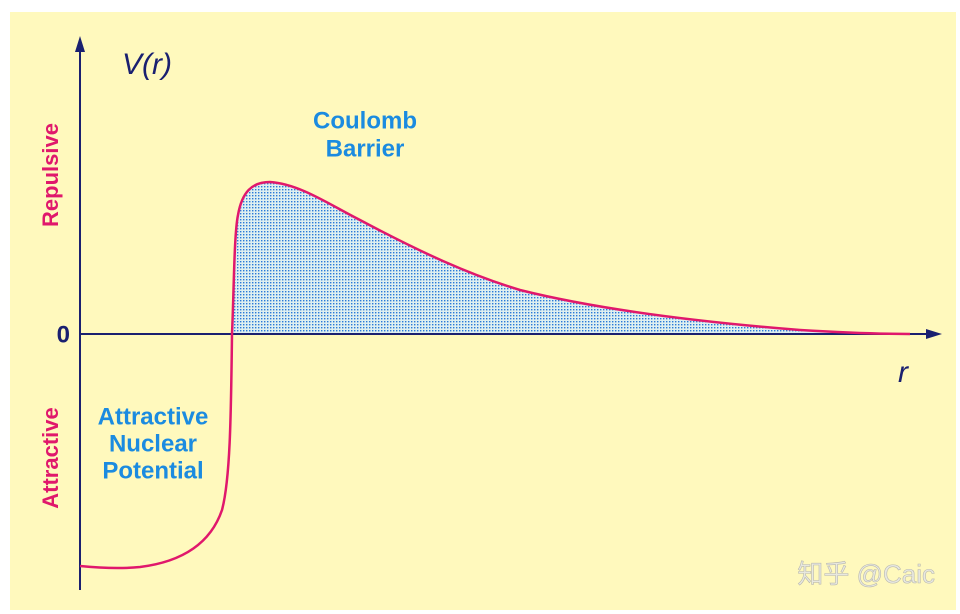 This screenshot has height=614, width=960. What do you see at coordinates (153, 416) in the screenshot?
I see `well-label: Attractive` at bounding box center [153, 416].